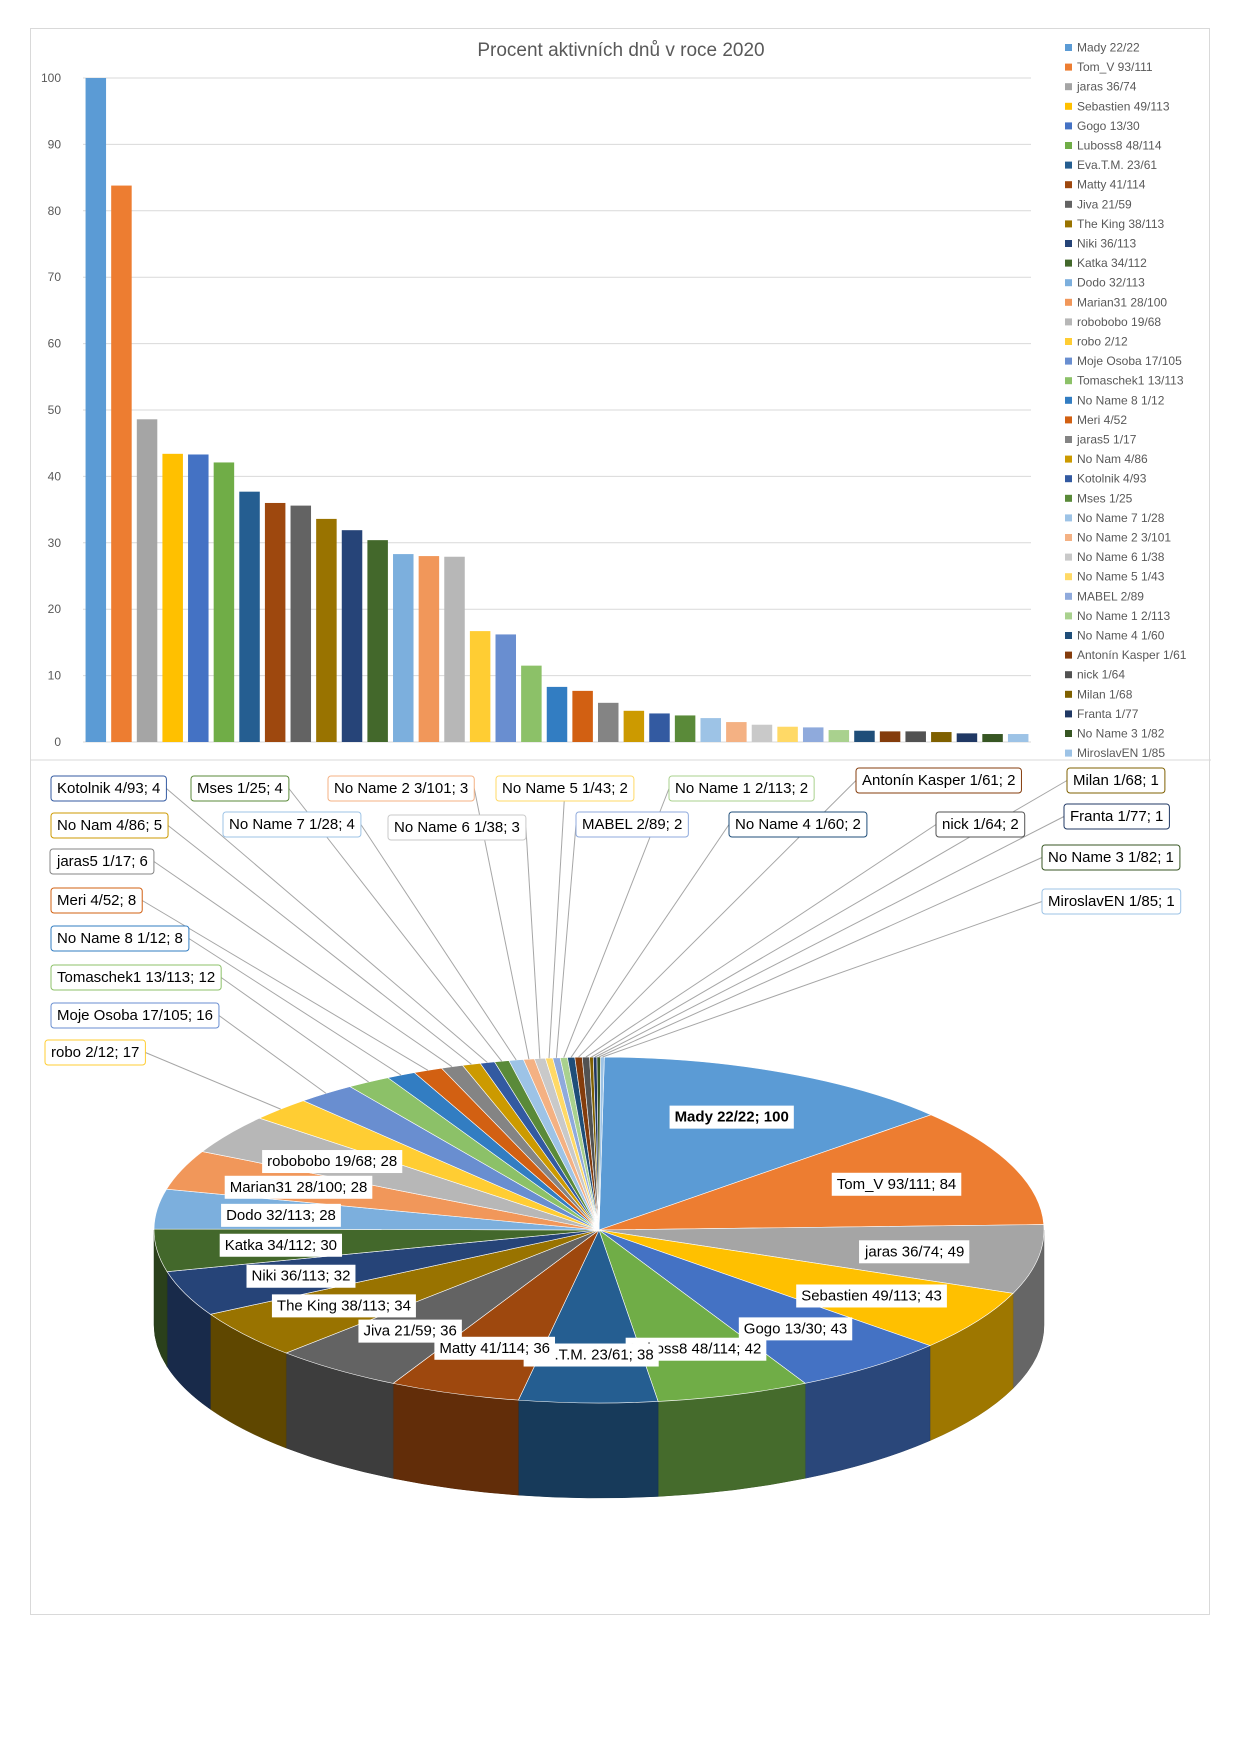 The width and height of the screenshot is (1240, 1754). Describe the element at coordinates (732, 1117) in the screenshot. I see `pie-label-text: Mady 22/22; 100` at that location.